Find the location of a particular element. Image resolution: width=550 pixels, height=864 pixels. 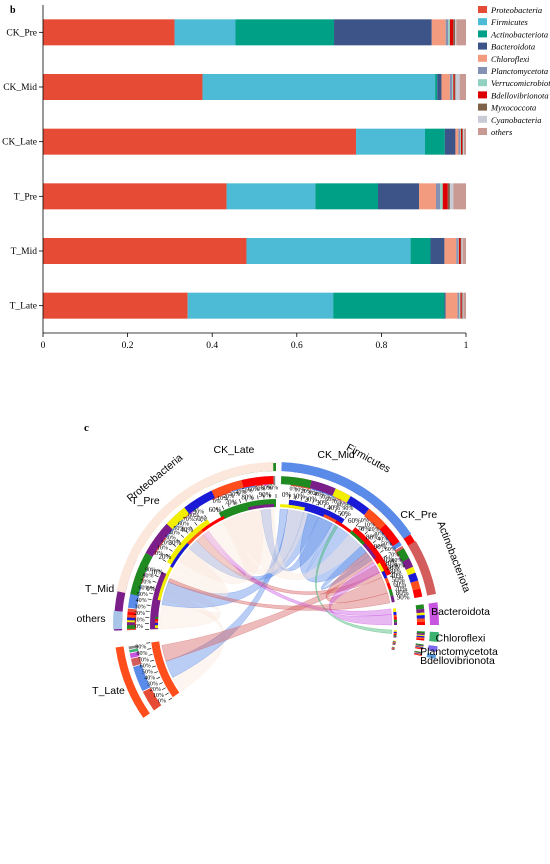

bar-ck-late-actinobacteriota is located at coordinates (434, 141).